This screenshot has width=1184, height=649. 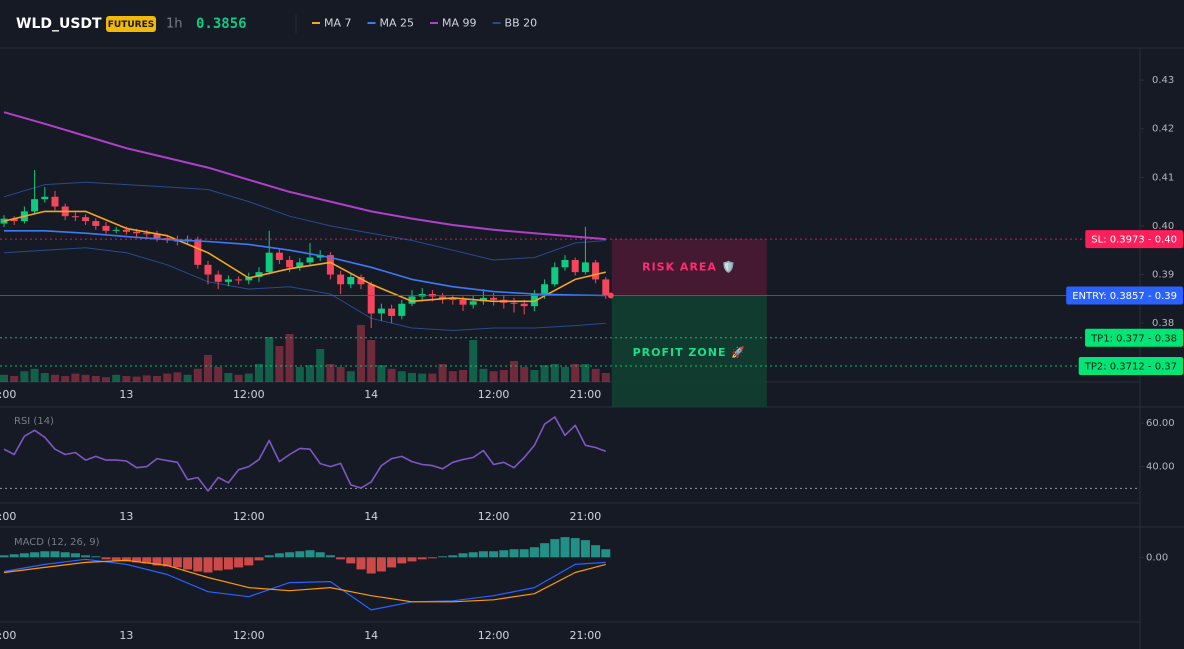 I want to click on risk-label: RISK AREA 🛡️, so click(x=689, y=266).